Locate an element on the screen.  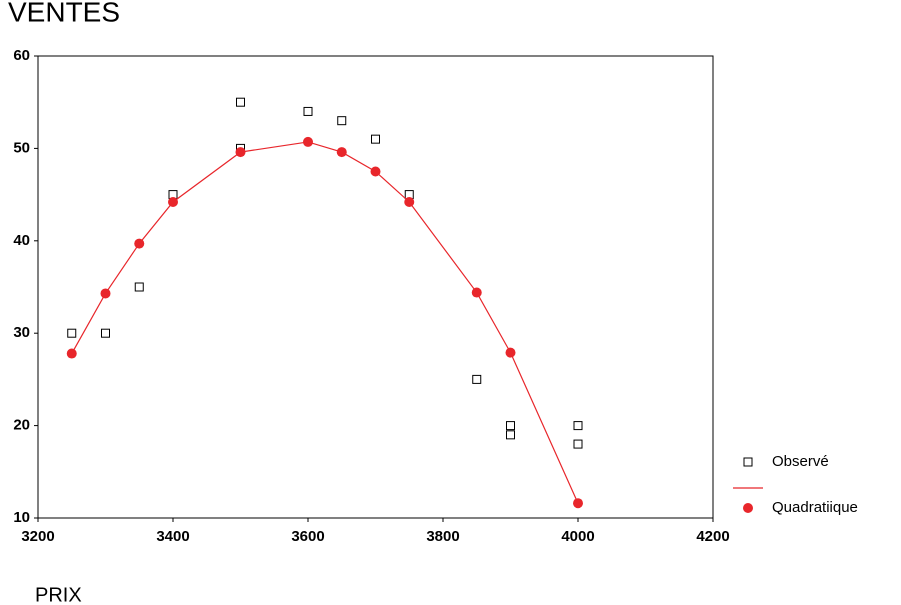
y-tick-label: 60 is located at coordinates (21, 55).